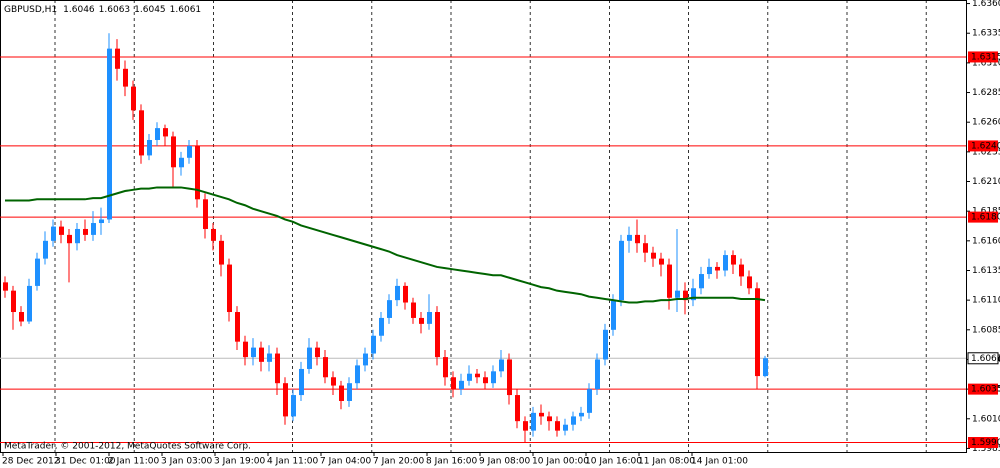 The height and width of the screenshot is (468, 1000). I want to click on chart-header: GBPUSD,H1 1.6046 1.6063 1.6045 1.6061, so click(102, 10).